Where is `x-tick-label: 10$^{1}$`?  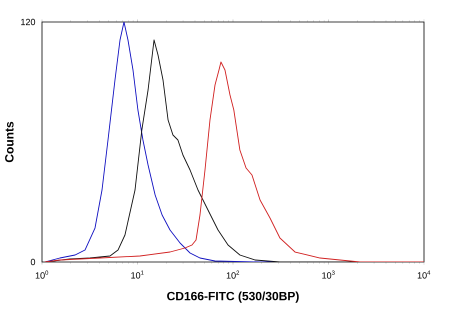 x-tick-label: 10$^{1}$ is located at coordinates (137, 274).